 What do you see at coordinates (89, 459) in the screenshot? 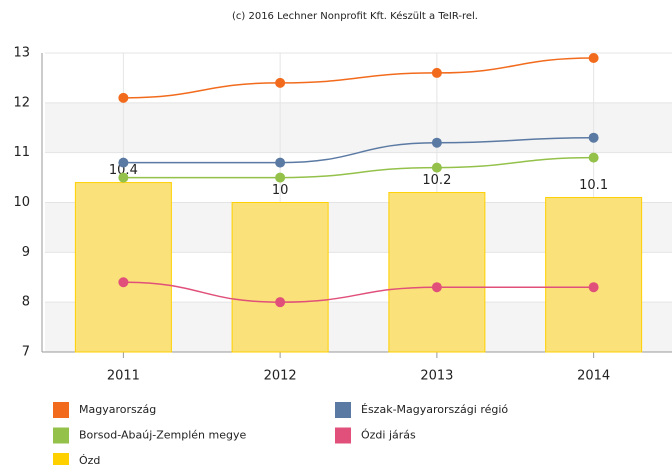
I see `legend-label: Ózd` at bounding box center [89, 459].